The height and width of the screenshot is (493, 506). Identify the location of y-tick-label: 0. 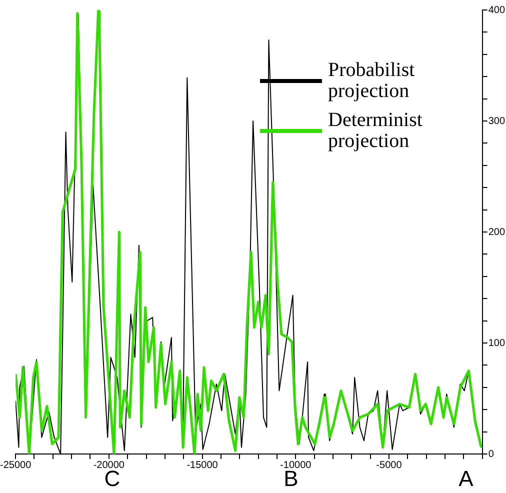
(491, 454).